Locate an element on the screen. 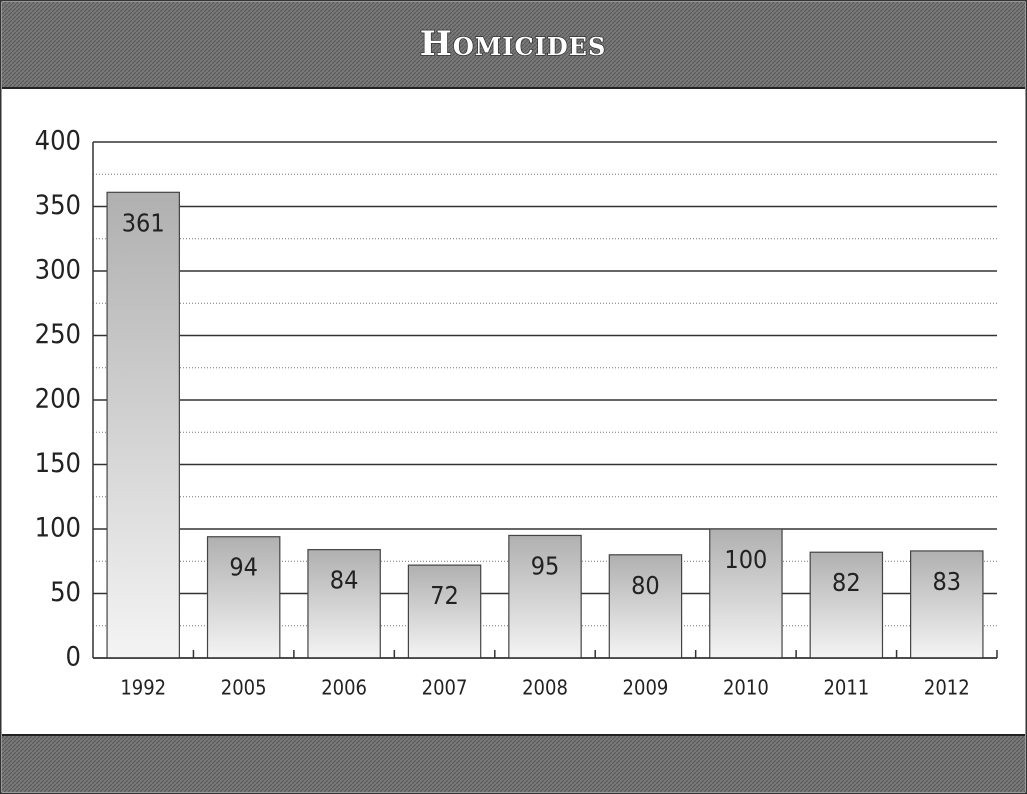 This screenshot has width=1027, height=794. value-label: 95 is located at coordinates (545, 565).